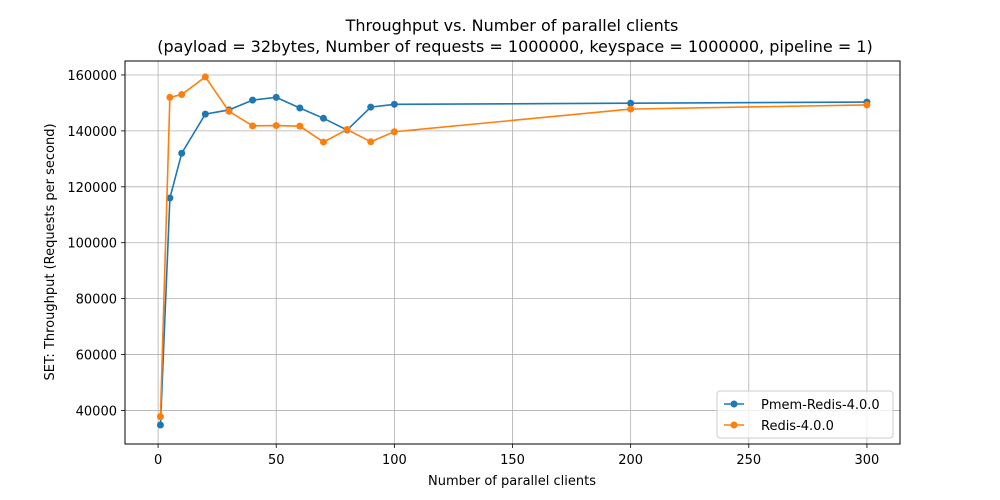 The image size is (1000, 500). I want to click on x-tick-label: 100, so click(394, 460).